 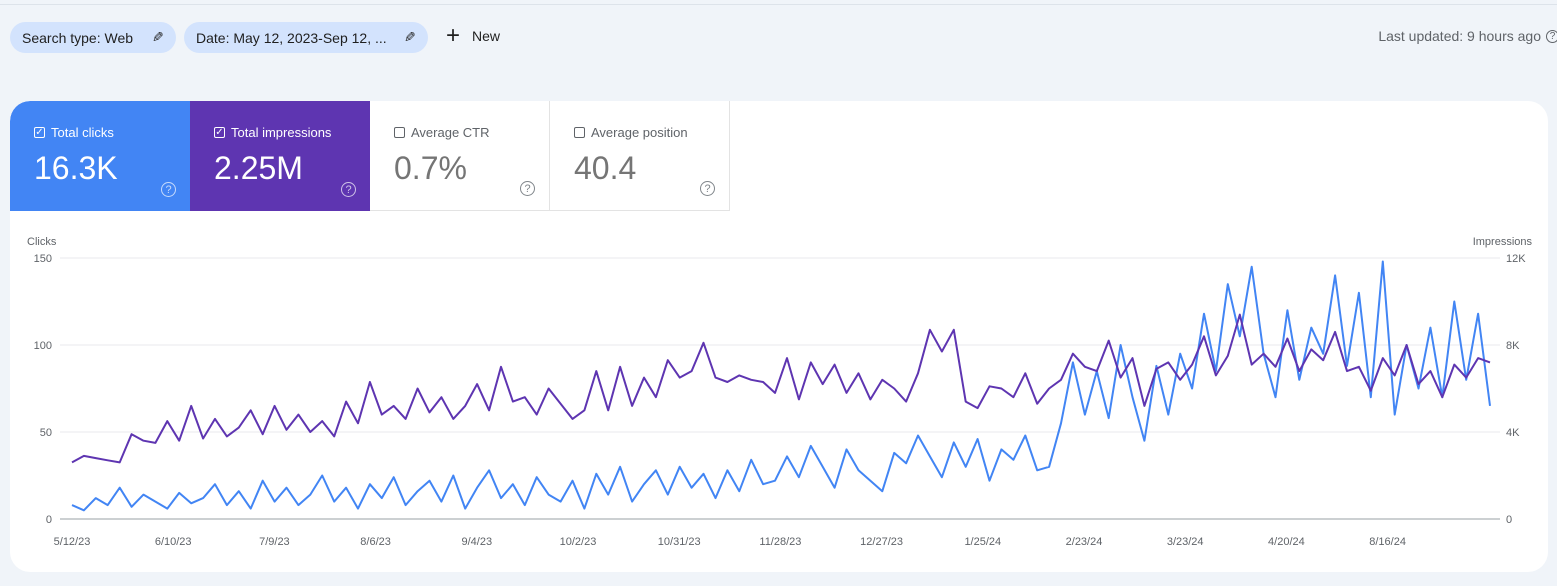 I want to click on metric-tile-total-clicks: ✓ Total clicks 16.3K ?, so click(x=100, y=156).